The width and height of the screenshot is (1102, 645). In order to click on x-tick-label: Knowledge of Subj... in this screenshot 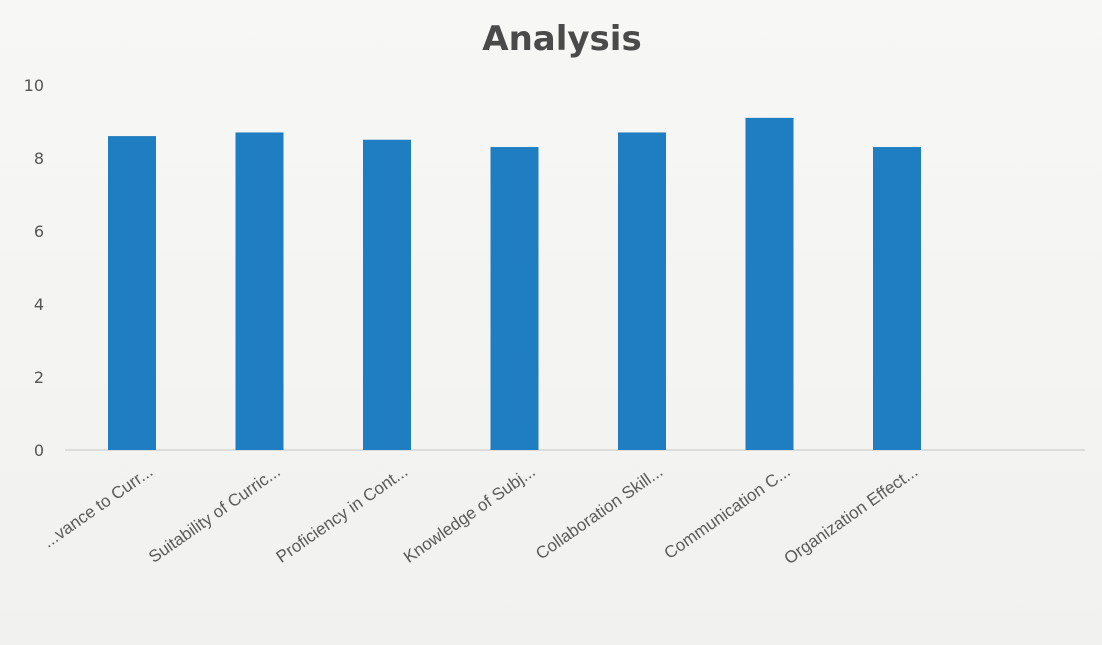, I will do `click(469, 514)`.